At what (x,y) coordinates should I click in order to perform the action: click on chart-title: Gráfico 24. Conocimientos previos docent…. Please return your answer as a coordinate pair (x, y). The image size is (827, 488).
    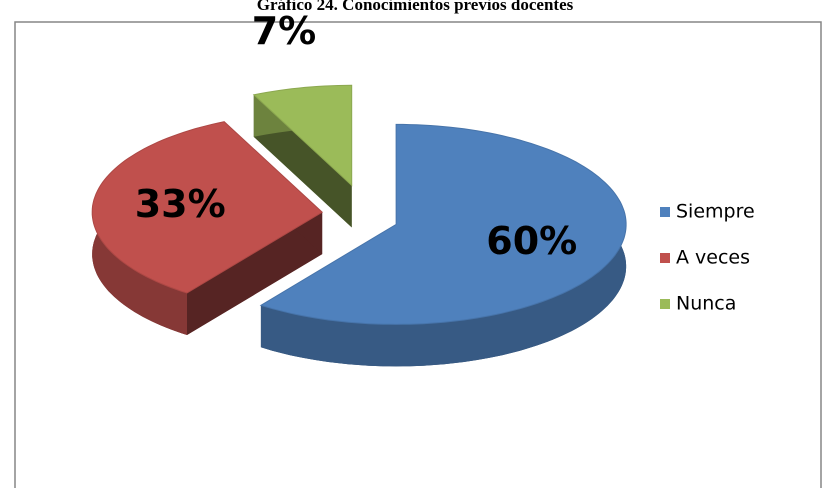
    Looking at the image, I should click on (415, 7).